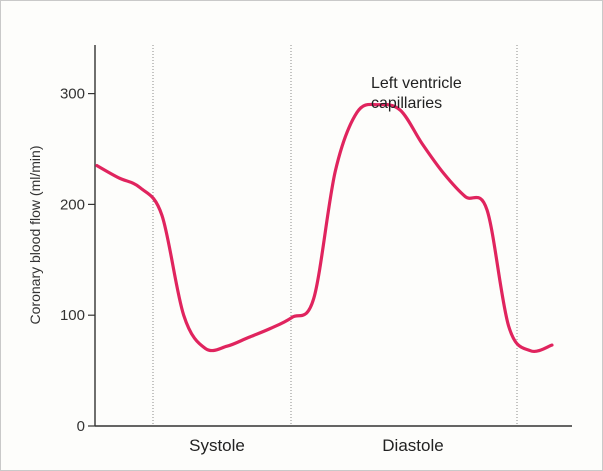 Image resolution: width=603 pixels, height=471 pixels. What do you see at coordinates (72, 94) in the screenshot?
I see `y-tick-label: 300` at bounding box center [72, 94].